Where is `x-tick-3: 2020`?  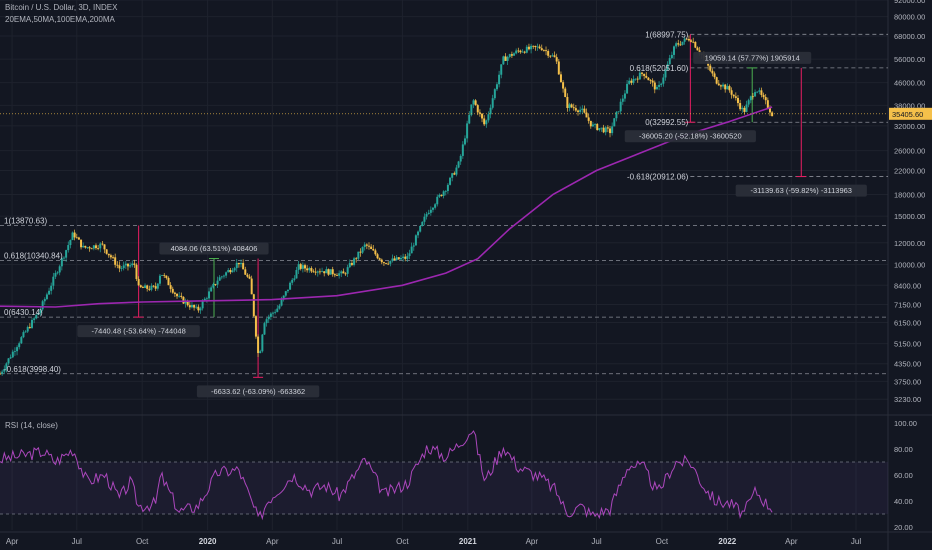 x-tick-3: 2020 is located at coordinates (208, 541).